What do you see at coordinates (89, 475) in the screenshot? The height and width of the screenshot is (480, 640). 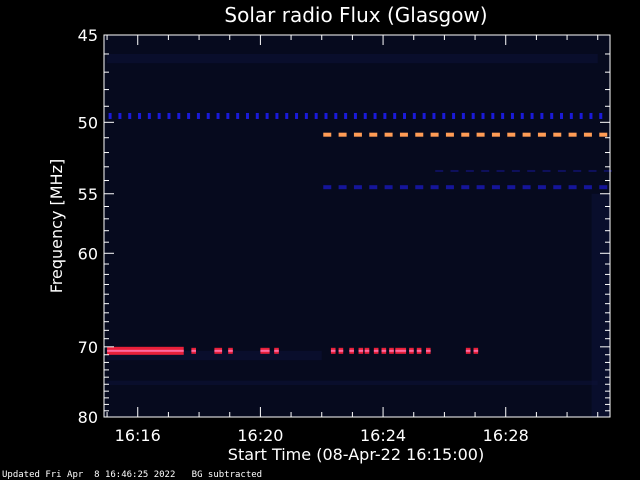 I see `updated-timestamp: Updated Fri Apr 8 16:46:25 2022` at bounding box center [89, 475].